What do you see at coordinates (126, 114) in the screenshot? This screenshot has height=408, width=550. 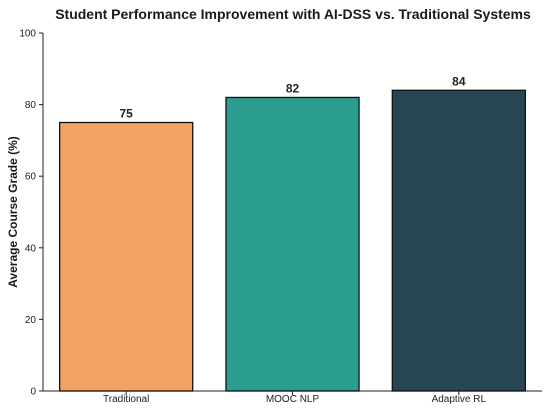 I see `bar-value-label: 75` at bounding box center [126, 114].